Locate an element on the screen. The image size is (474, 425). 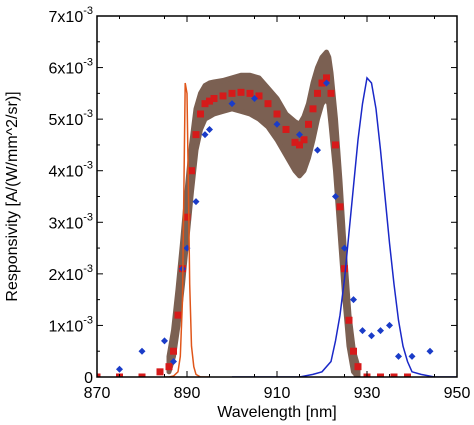
y-tick-label: 4x10⁻³ is located at coordinates (71, 170).